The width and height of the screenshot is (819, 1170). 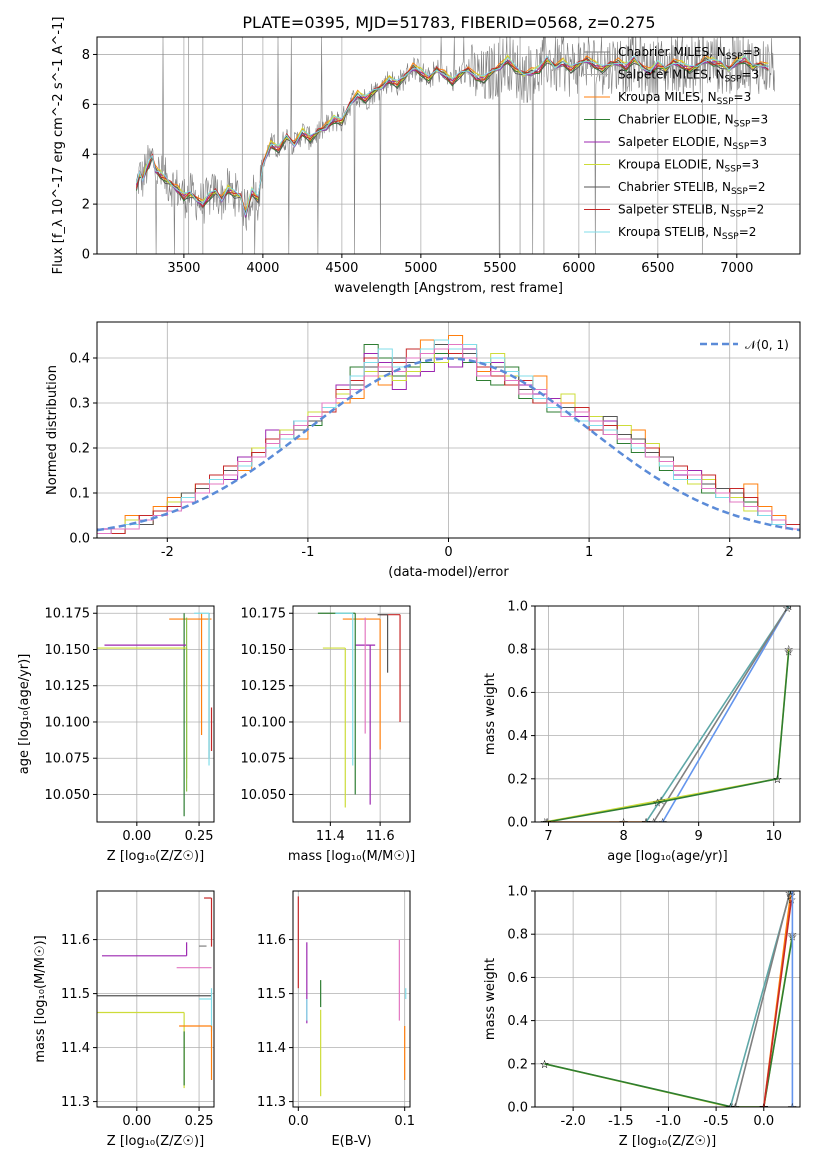 I want to click on spectrum-plot-area, so click(x=455, y=145).